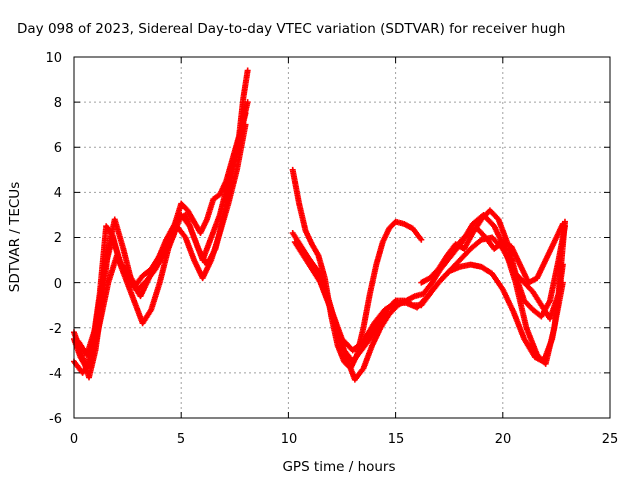  What do you see at coordinates (289, 439) in the screenshot?
I see `x-tick-label: 10` at bounding box center [289, 439].